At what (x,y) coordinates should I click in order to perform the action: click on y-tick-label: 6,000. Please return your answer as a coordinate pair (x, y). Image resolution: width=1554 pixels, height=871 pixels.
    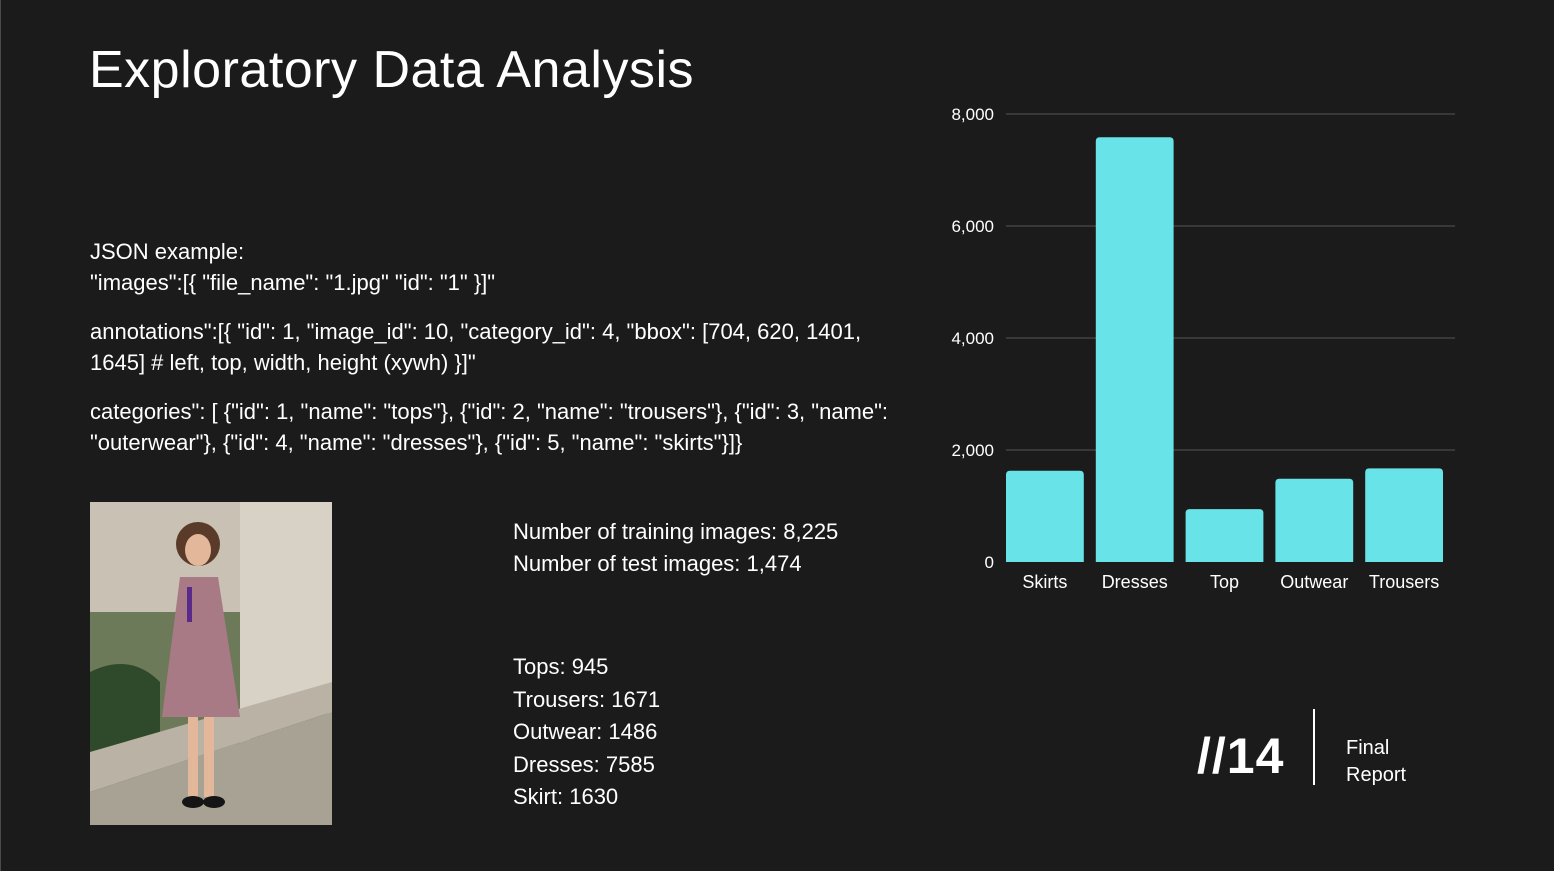
    Looking at the image, I should click on (972, 226).